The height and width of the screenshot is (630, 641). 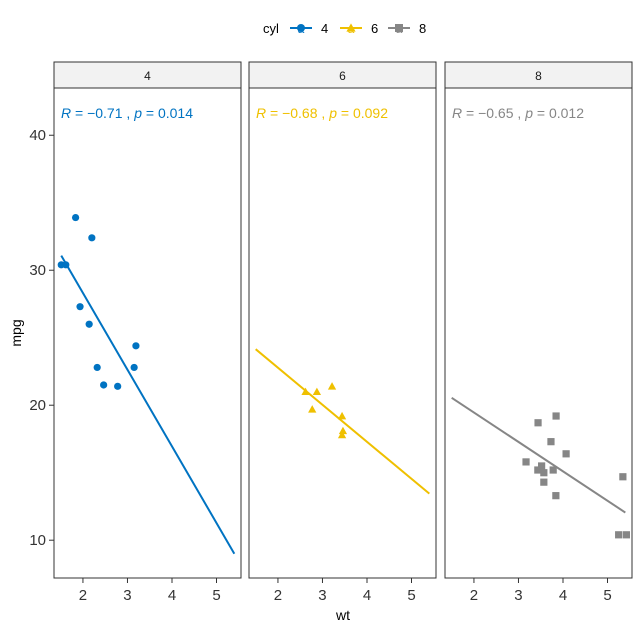 What do you see at coordinates (374, 28) in the screenshot?
I see `legend-label: 6` at bounding box center [374, 28].